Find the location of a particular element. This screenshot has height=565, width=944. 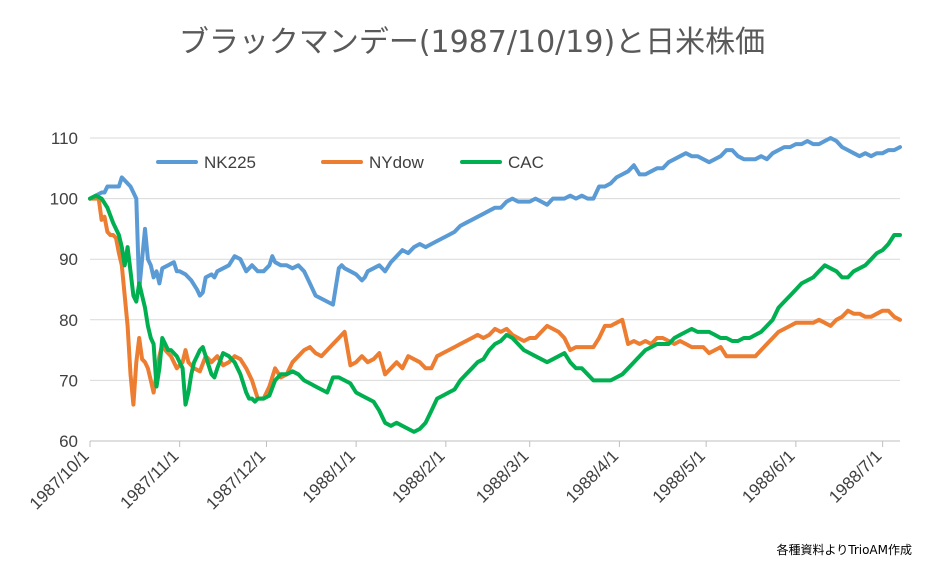

source-credit: 各種資料よりTrioAM作成 is located at coordinates (845, 549).